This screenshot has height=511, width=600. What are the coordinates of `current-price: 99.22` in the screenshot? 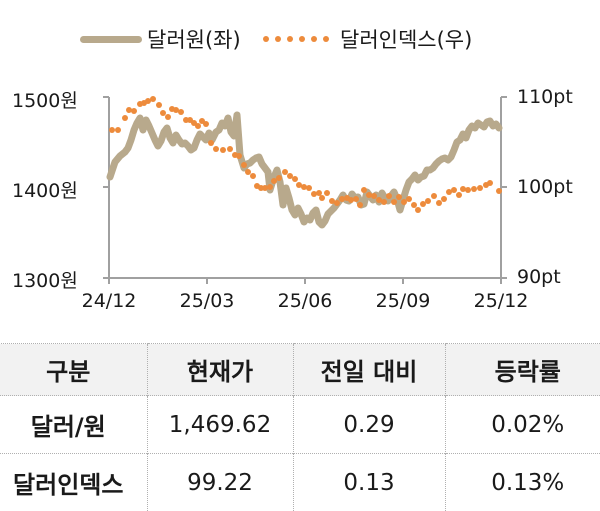 It's located at (220, 482).